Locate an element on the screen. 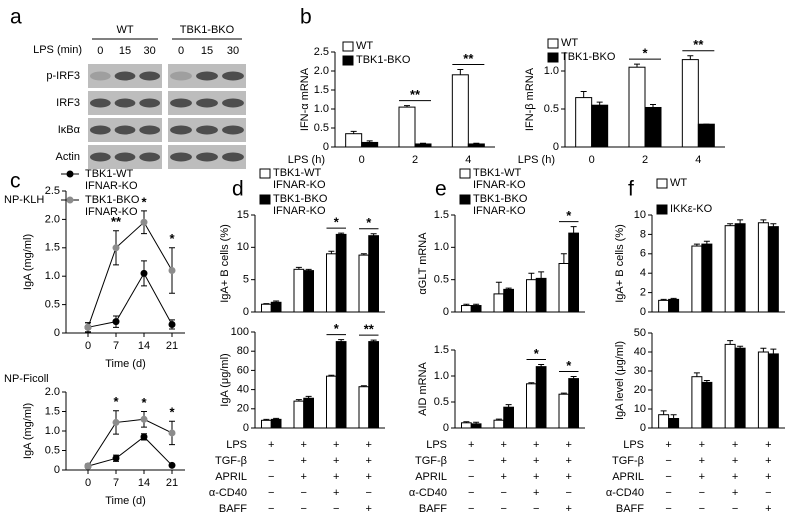 The image size is (800, 527). y-tick-label: 1.5 is located at coordinates (52, 411).